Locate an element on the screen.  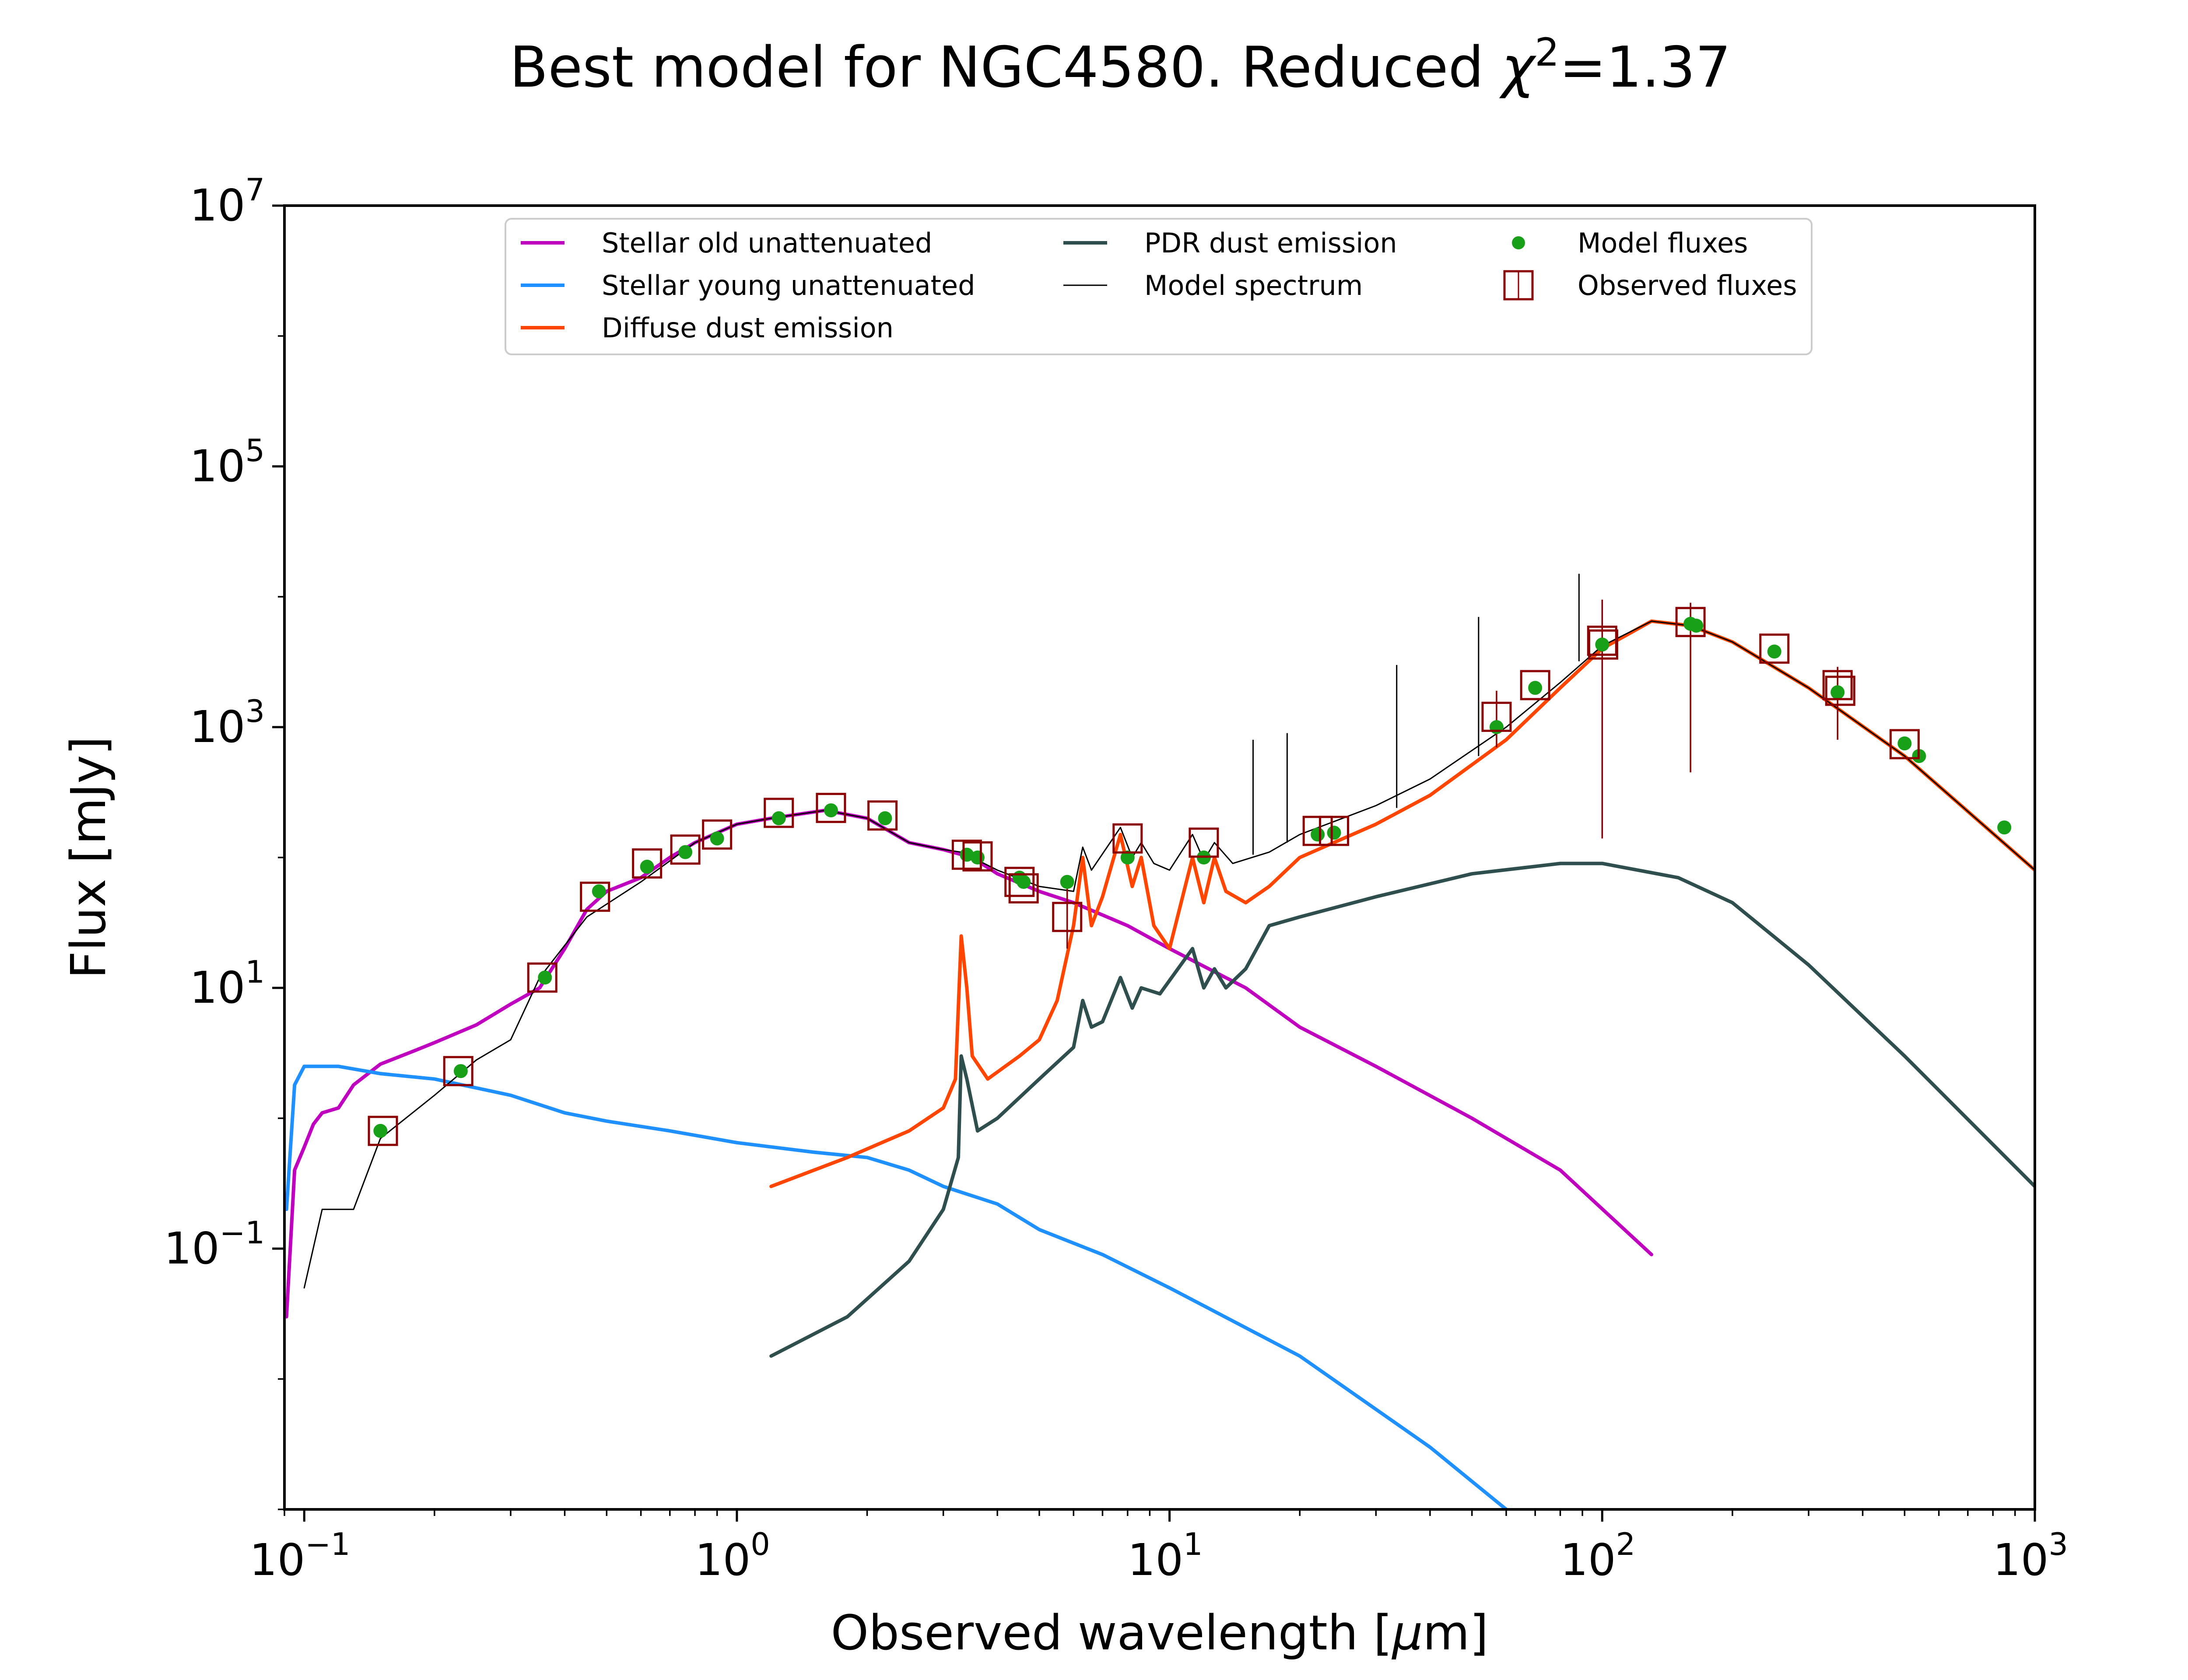
x-axis-label-mu: μ is located at coordinates (1407, 1633).